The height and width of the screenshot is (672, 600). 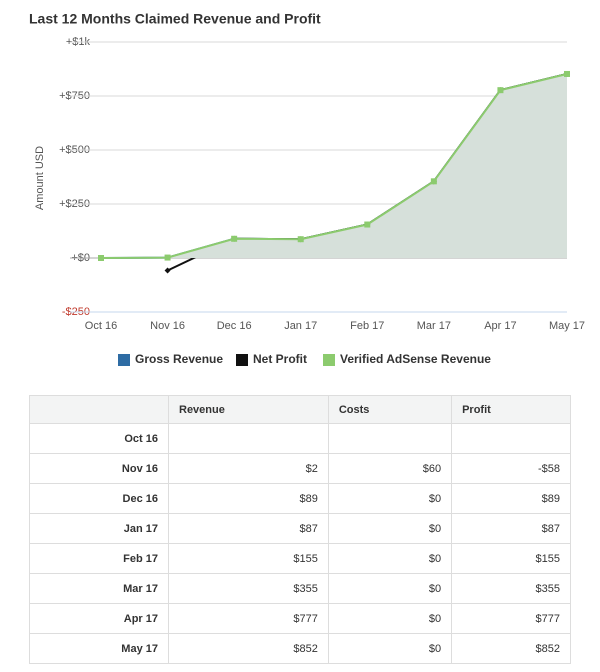 I want to click on row-label: Nov 16, so click(x=99, y=468).